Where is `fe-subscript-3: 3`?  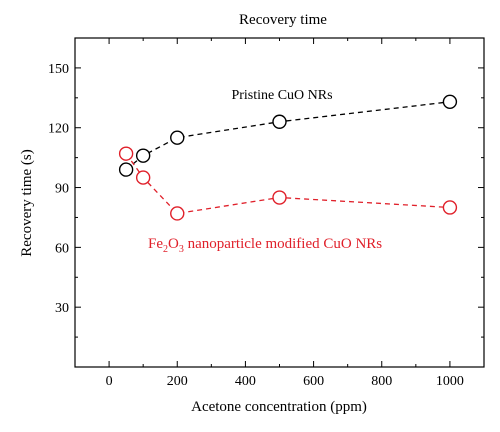
fe-subscript-3: 3 is located at coordinates (181, 249).